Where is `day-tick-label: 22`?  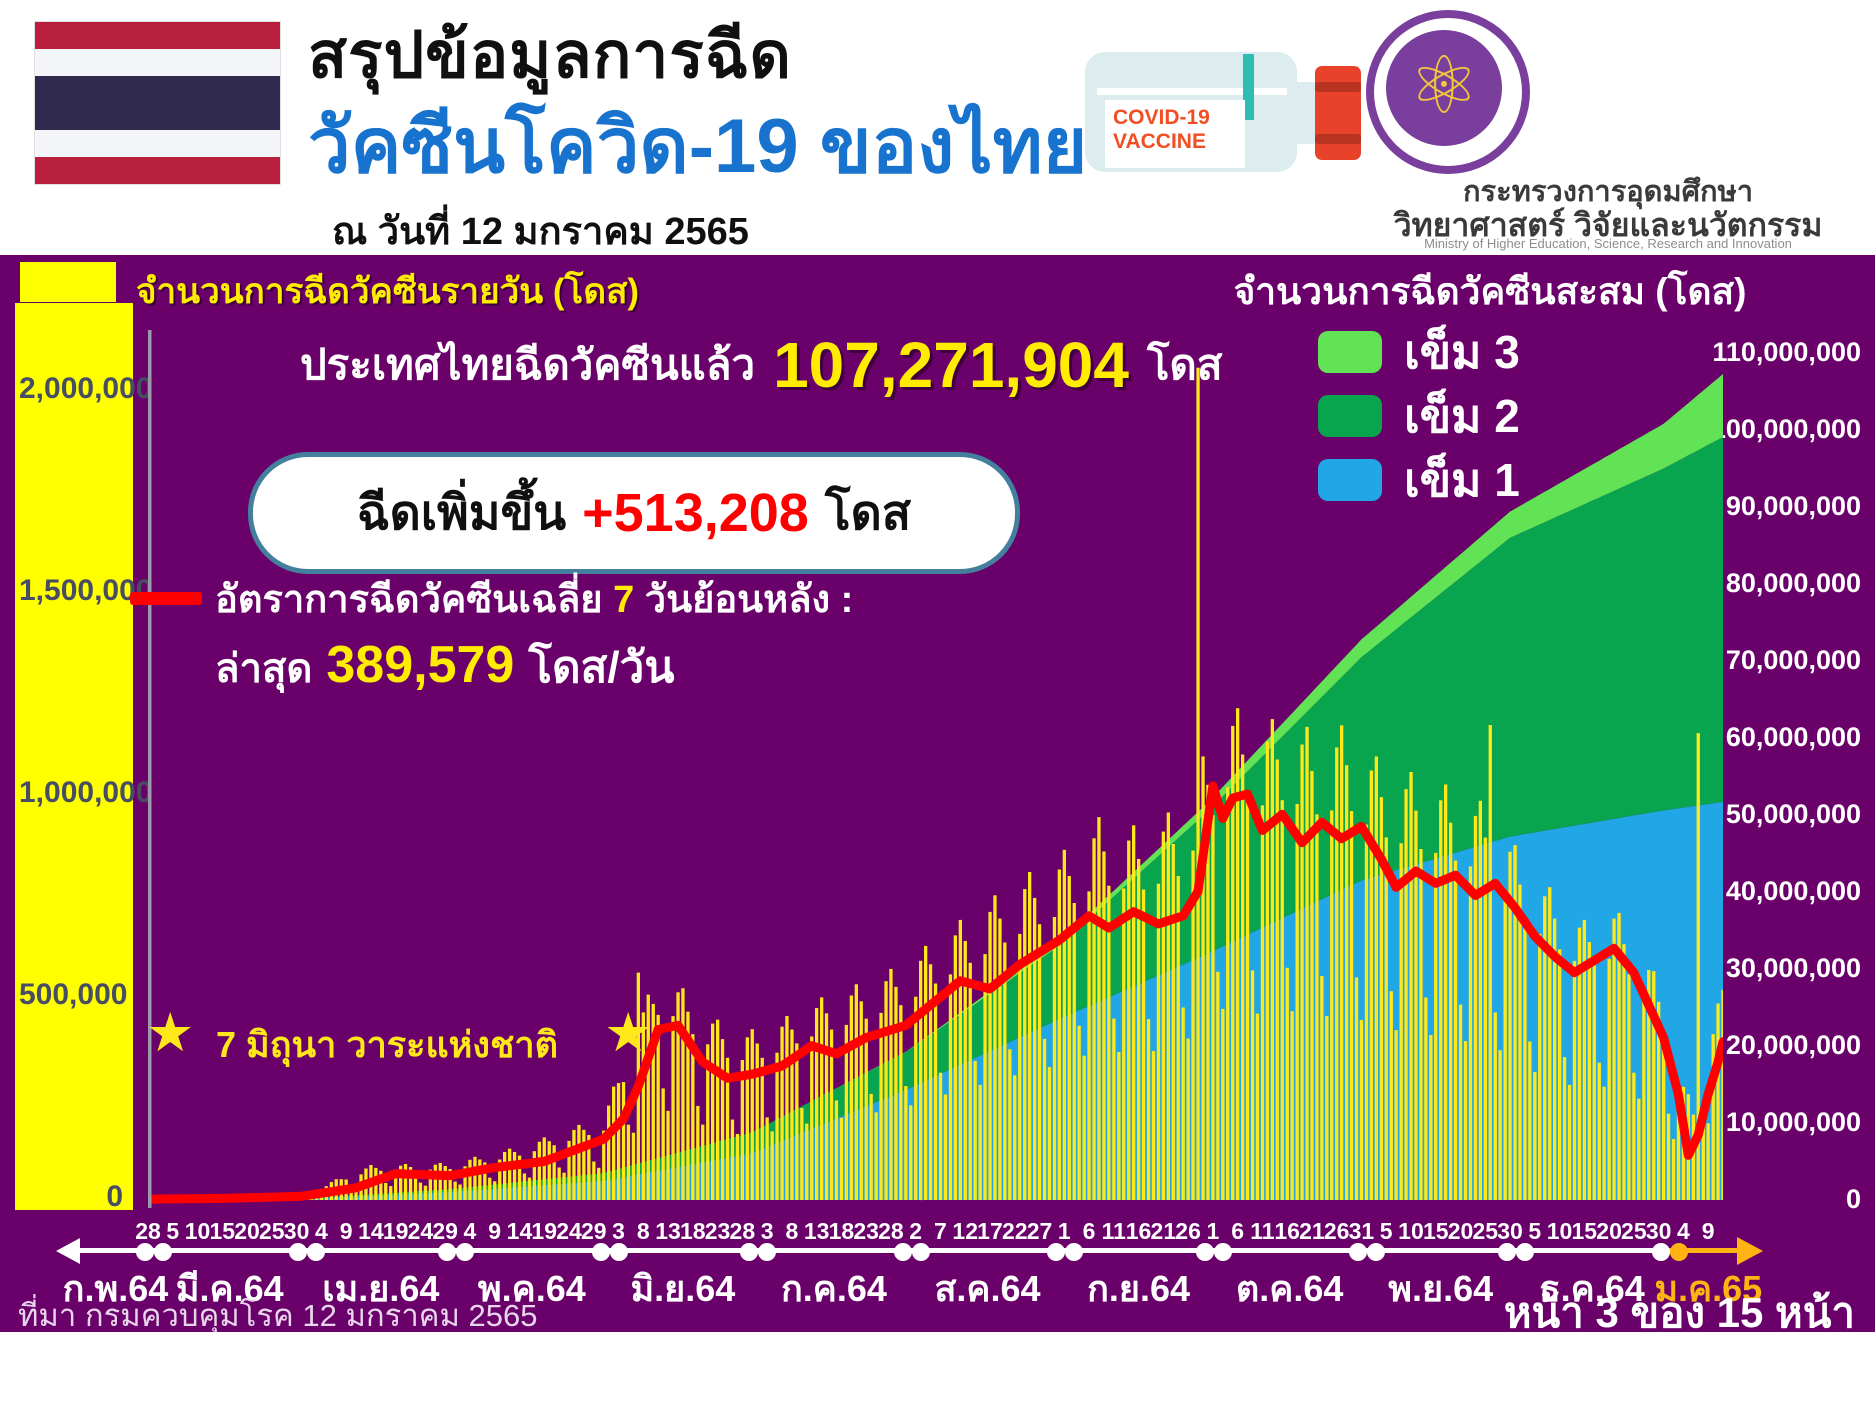 day-tick-label: 22 is located at coordinates (1014, 1231).